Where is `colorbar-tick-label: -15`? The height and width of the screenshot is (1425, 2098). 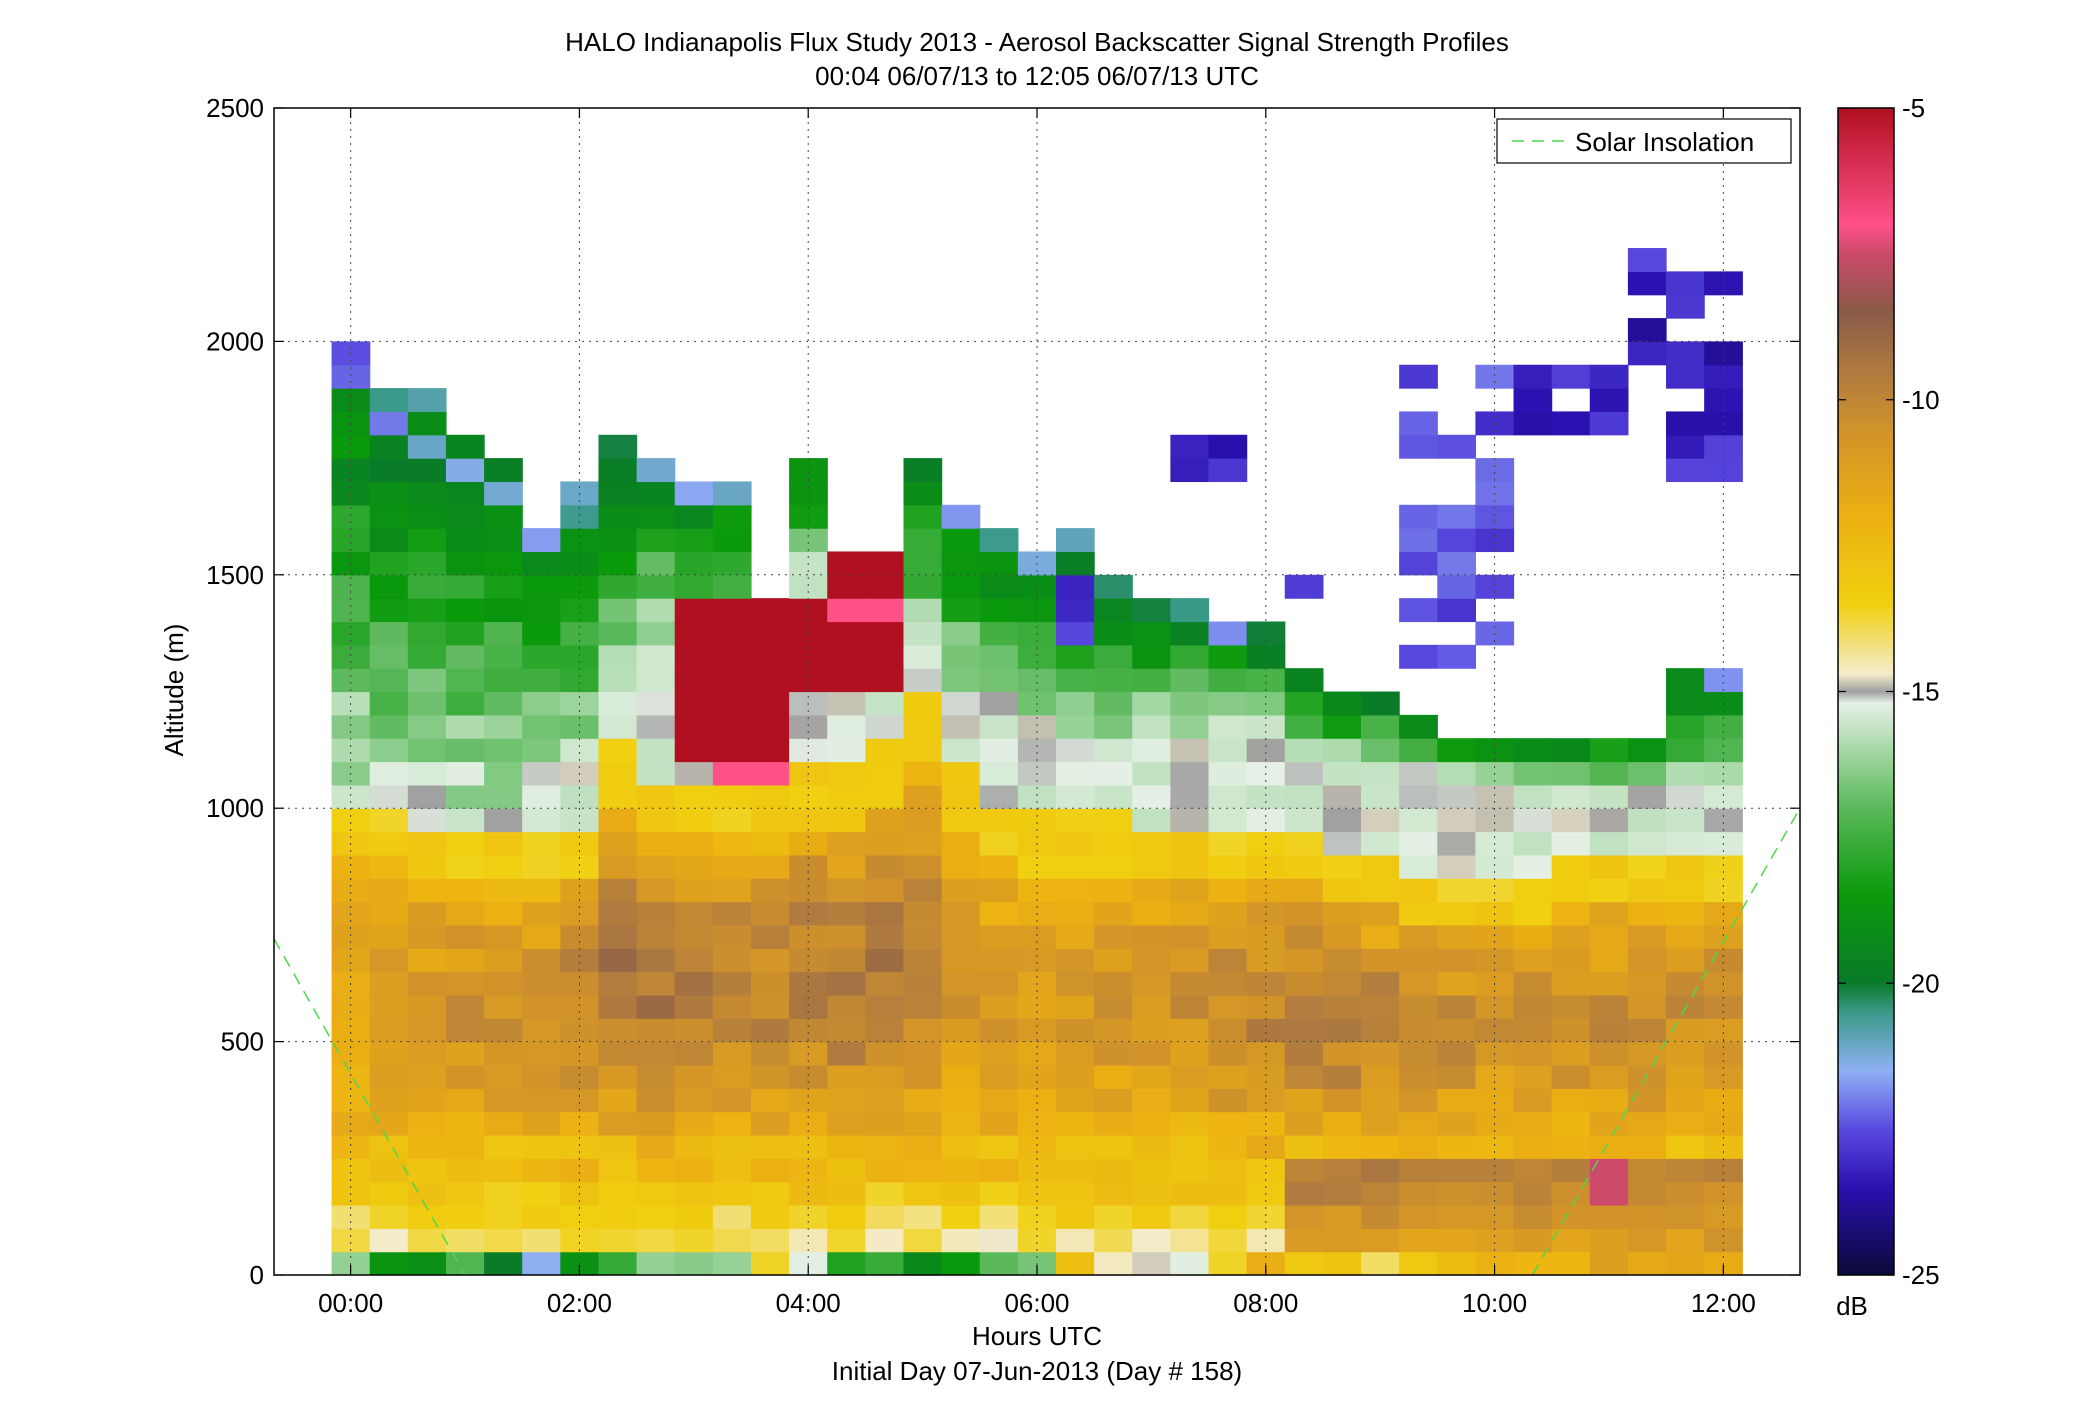
colorbar-tick-label: -15 is located at coordinates (1921, 692).